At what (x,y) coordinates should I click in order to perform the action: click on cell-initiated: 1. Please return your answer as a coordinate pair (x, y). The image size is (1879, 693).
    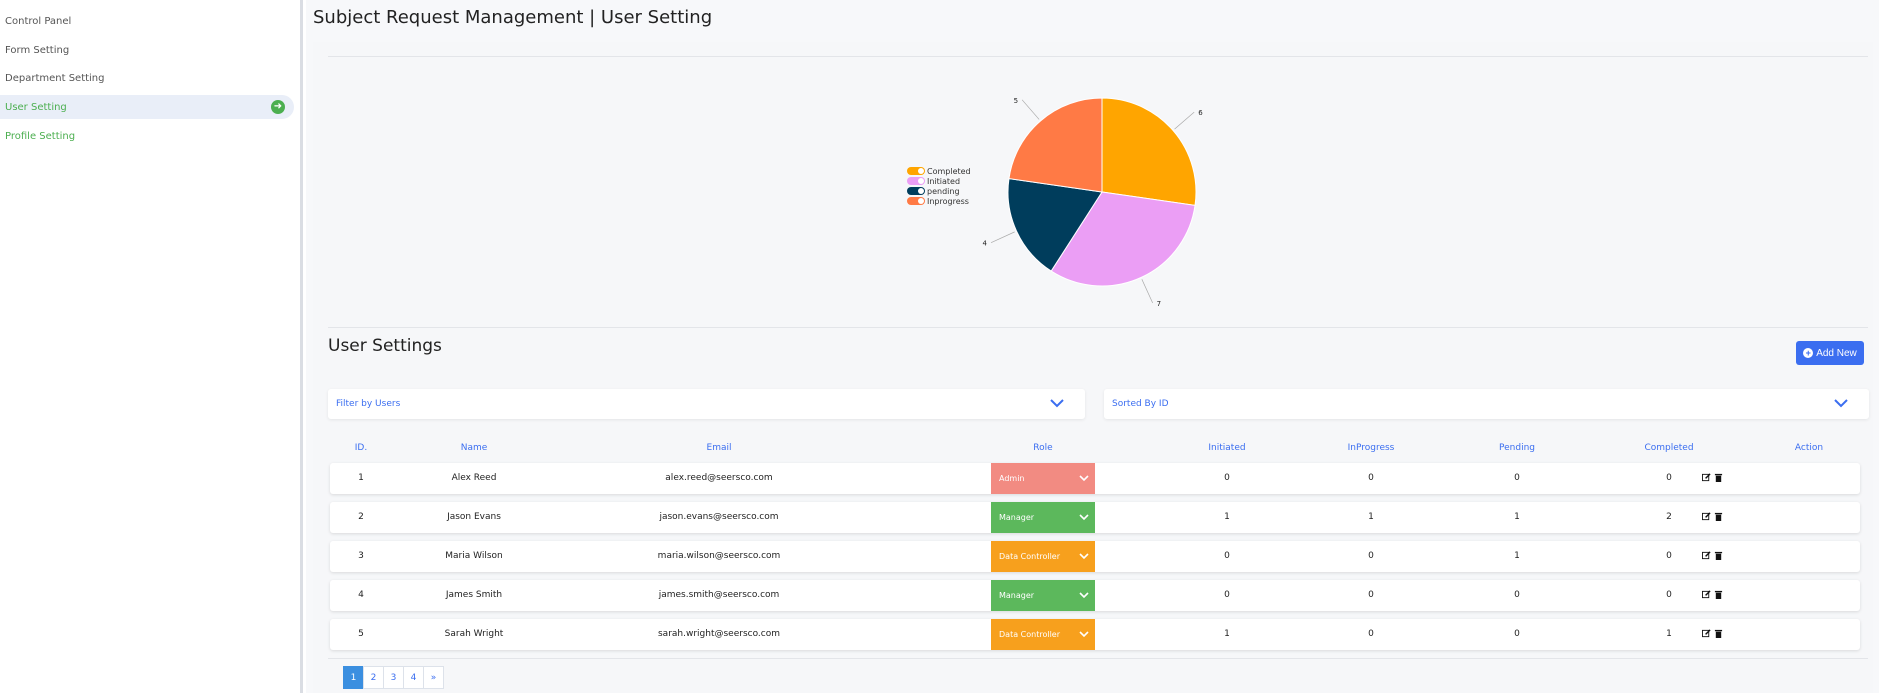
    Looking at the image, I should click on (1227, 634).